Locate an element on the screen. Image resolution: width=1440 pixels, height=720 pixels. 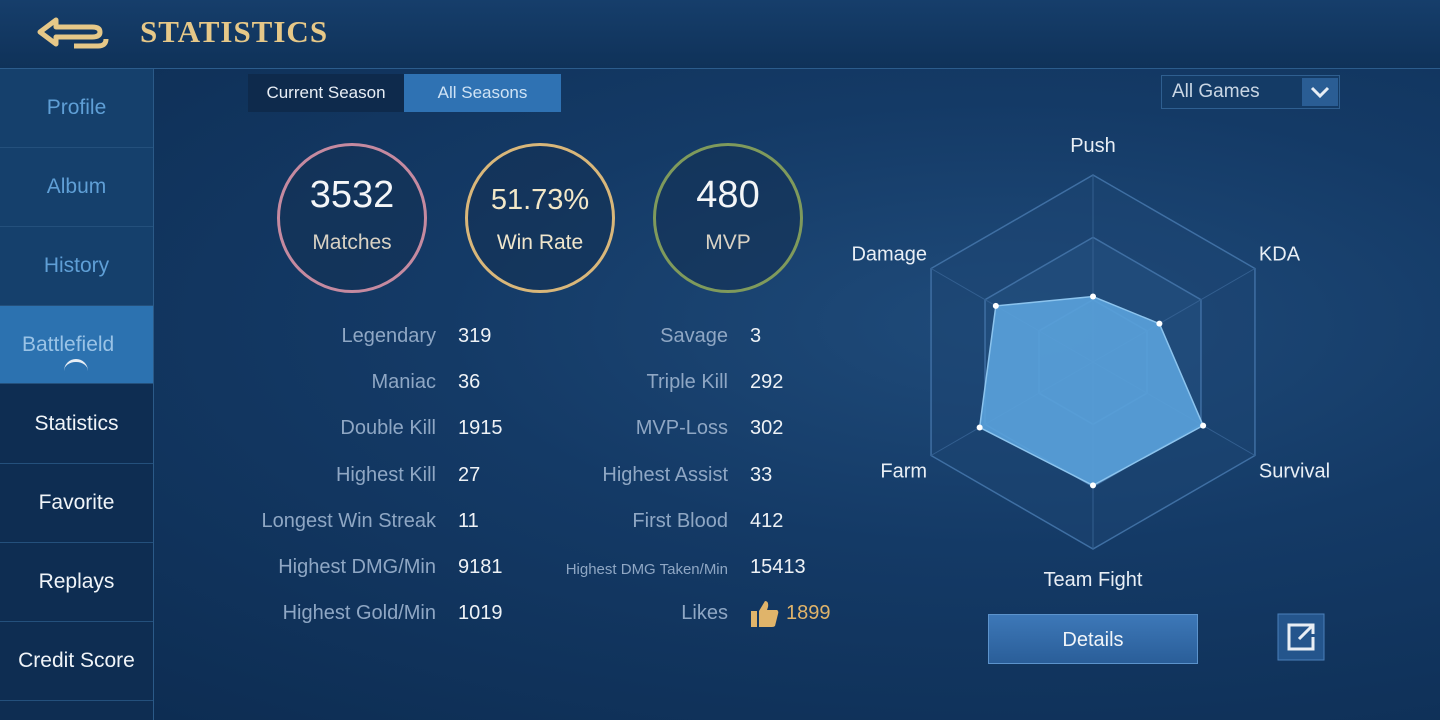
radar-axis-label: KDA is located at coordinates (1280, 255).